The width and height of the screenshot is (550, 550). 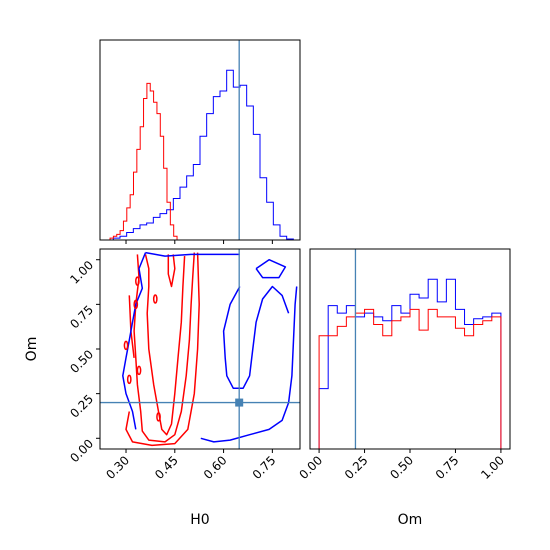 What do you see at coordinates (117, 467) in the screenshot?
I see `x-tick-label: 0.30` at bounding box center [117, 467].